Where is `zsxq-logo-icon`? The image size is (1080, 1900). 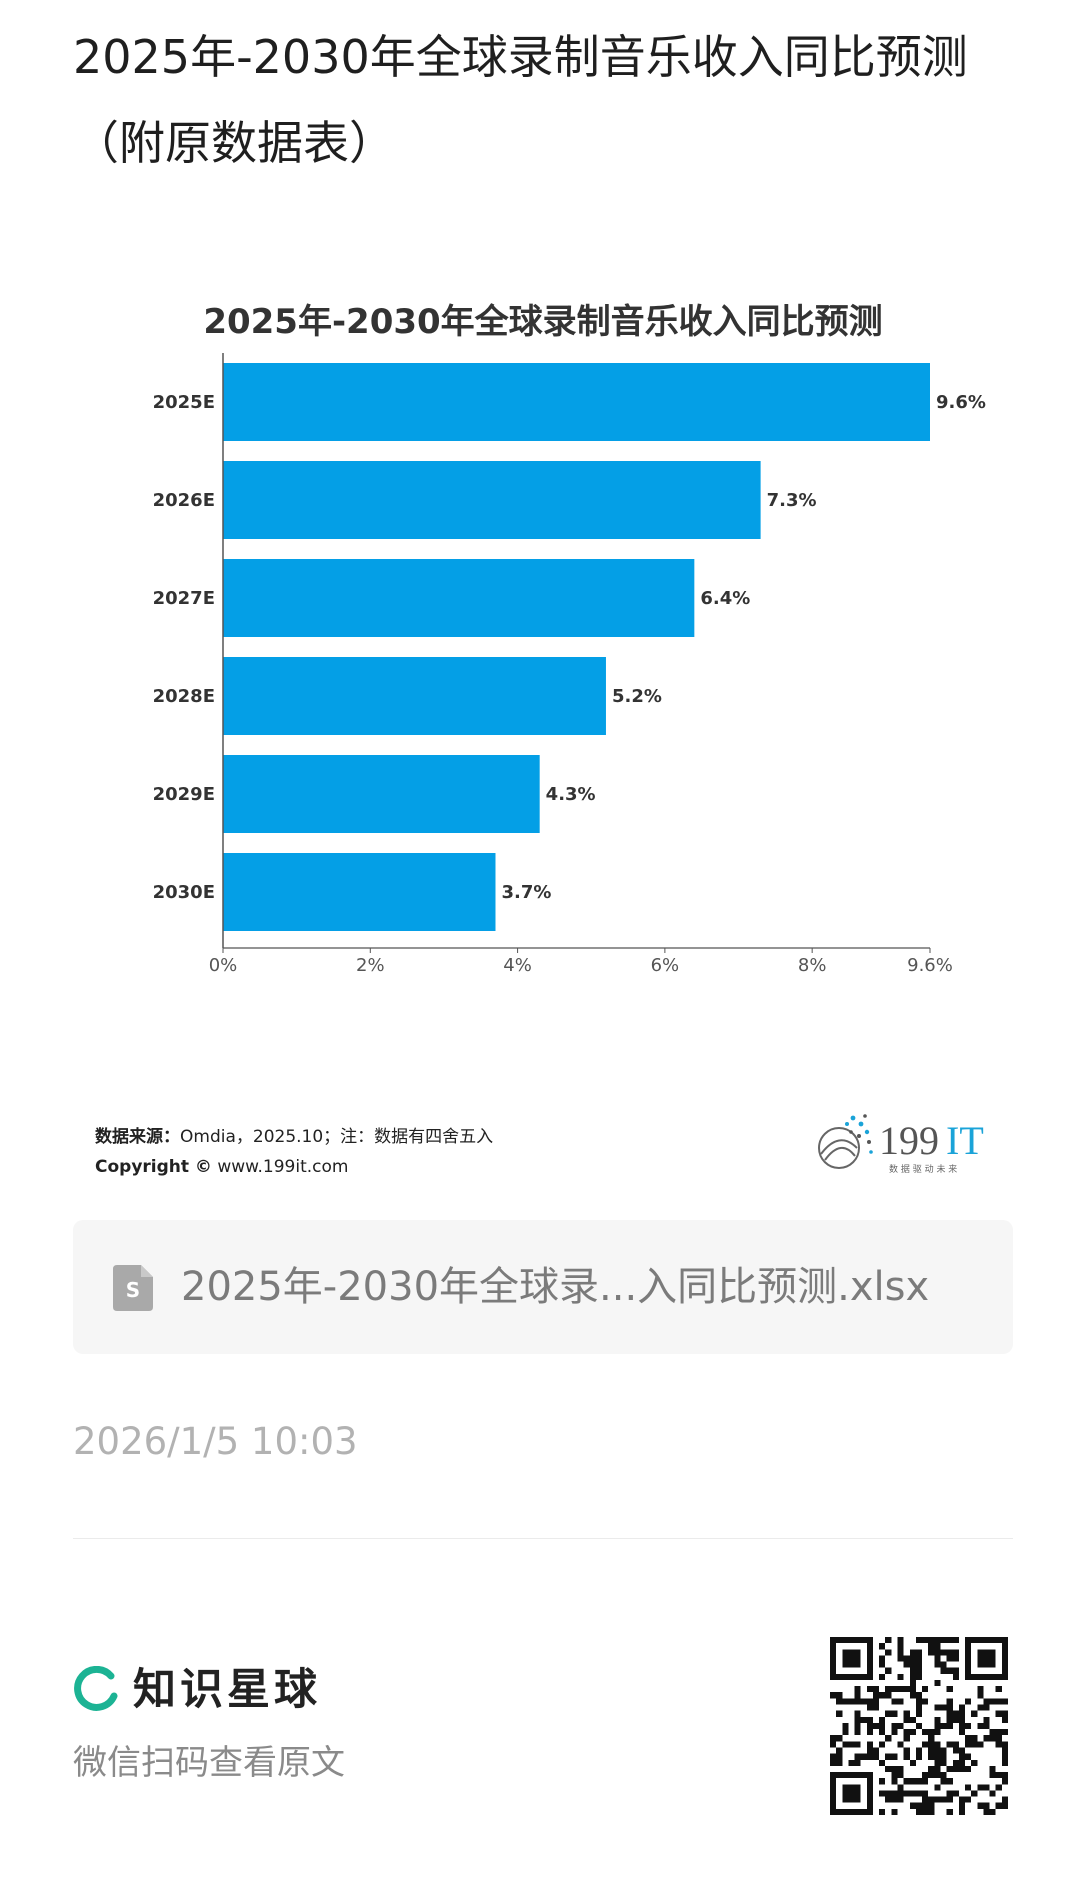
zsxq-logo-icon is located at coordinates (96, 1688).